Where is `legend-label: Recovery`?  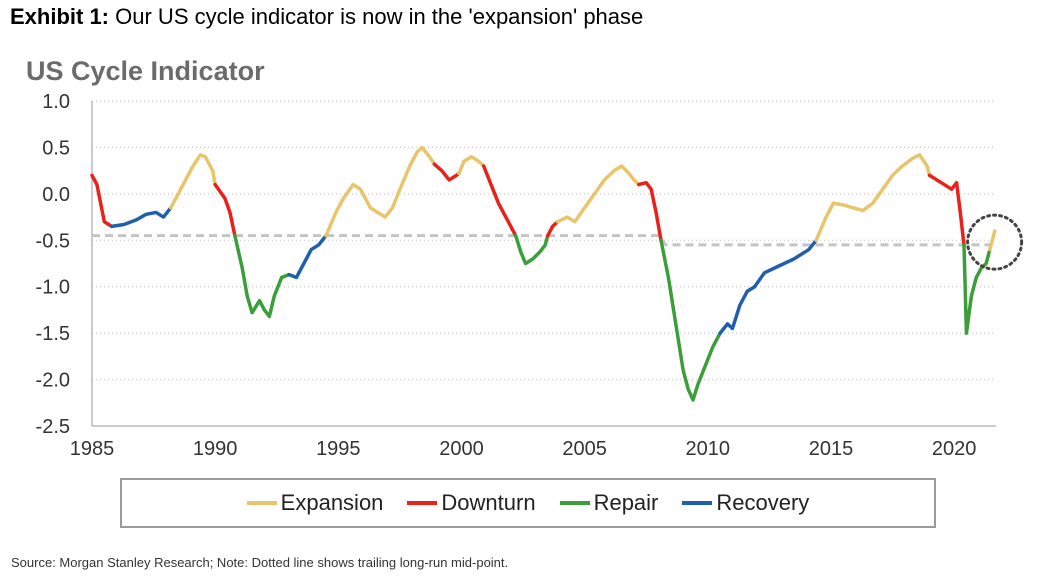 legend-label: Recovery is located at coordinates (763, 502).